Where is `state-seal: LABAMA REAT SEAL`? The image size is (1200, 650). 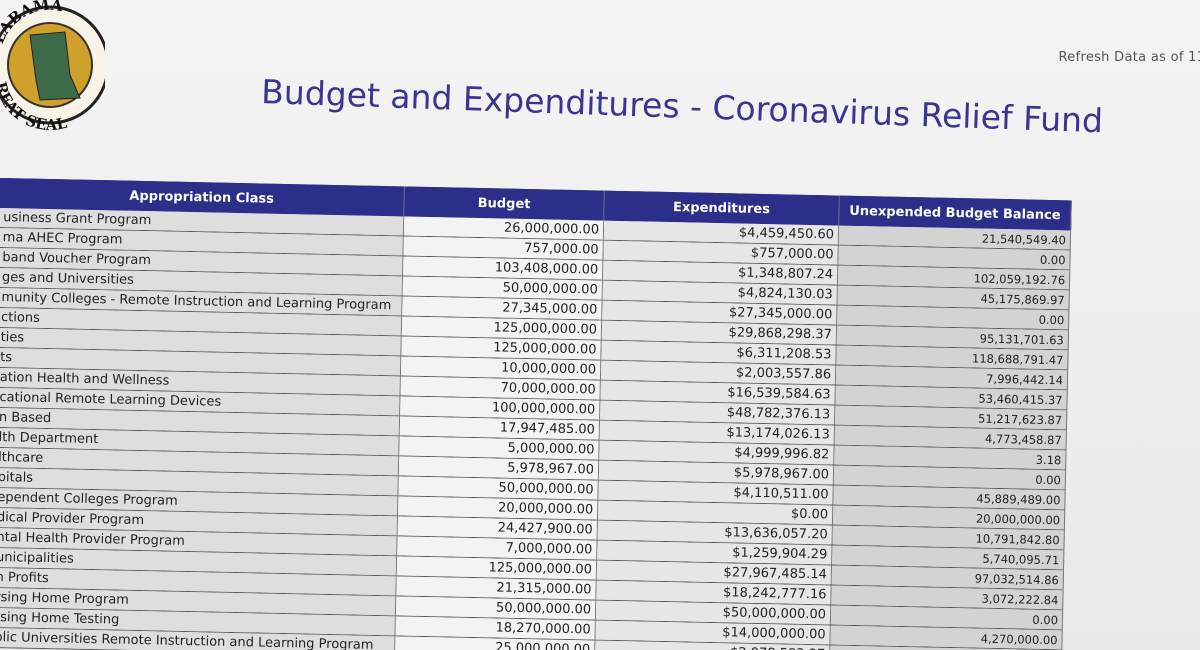
state-seal: LABAMA REAT SEAL is located at coordinates (52, 67).